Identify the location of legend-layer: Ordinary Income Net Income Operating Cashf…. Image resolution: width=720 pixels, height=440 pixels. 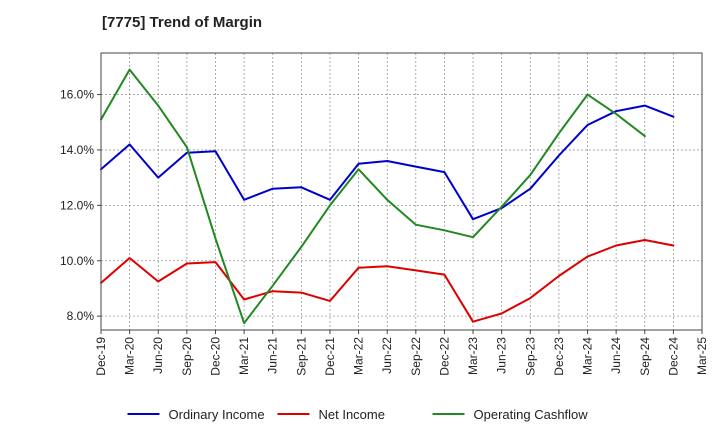
(358, 414).